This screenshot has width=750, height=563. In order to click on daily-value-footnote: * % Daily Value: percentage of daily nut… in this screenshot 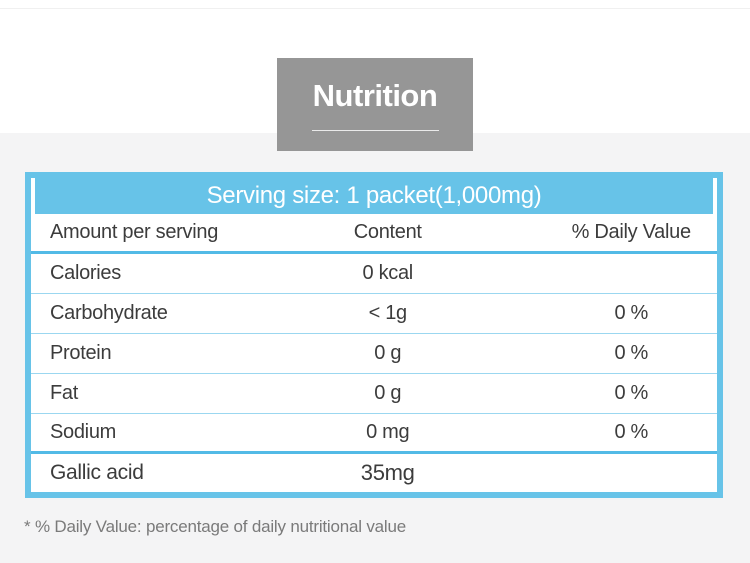, I will do `click(215, 526)`.